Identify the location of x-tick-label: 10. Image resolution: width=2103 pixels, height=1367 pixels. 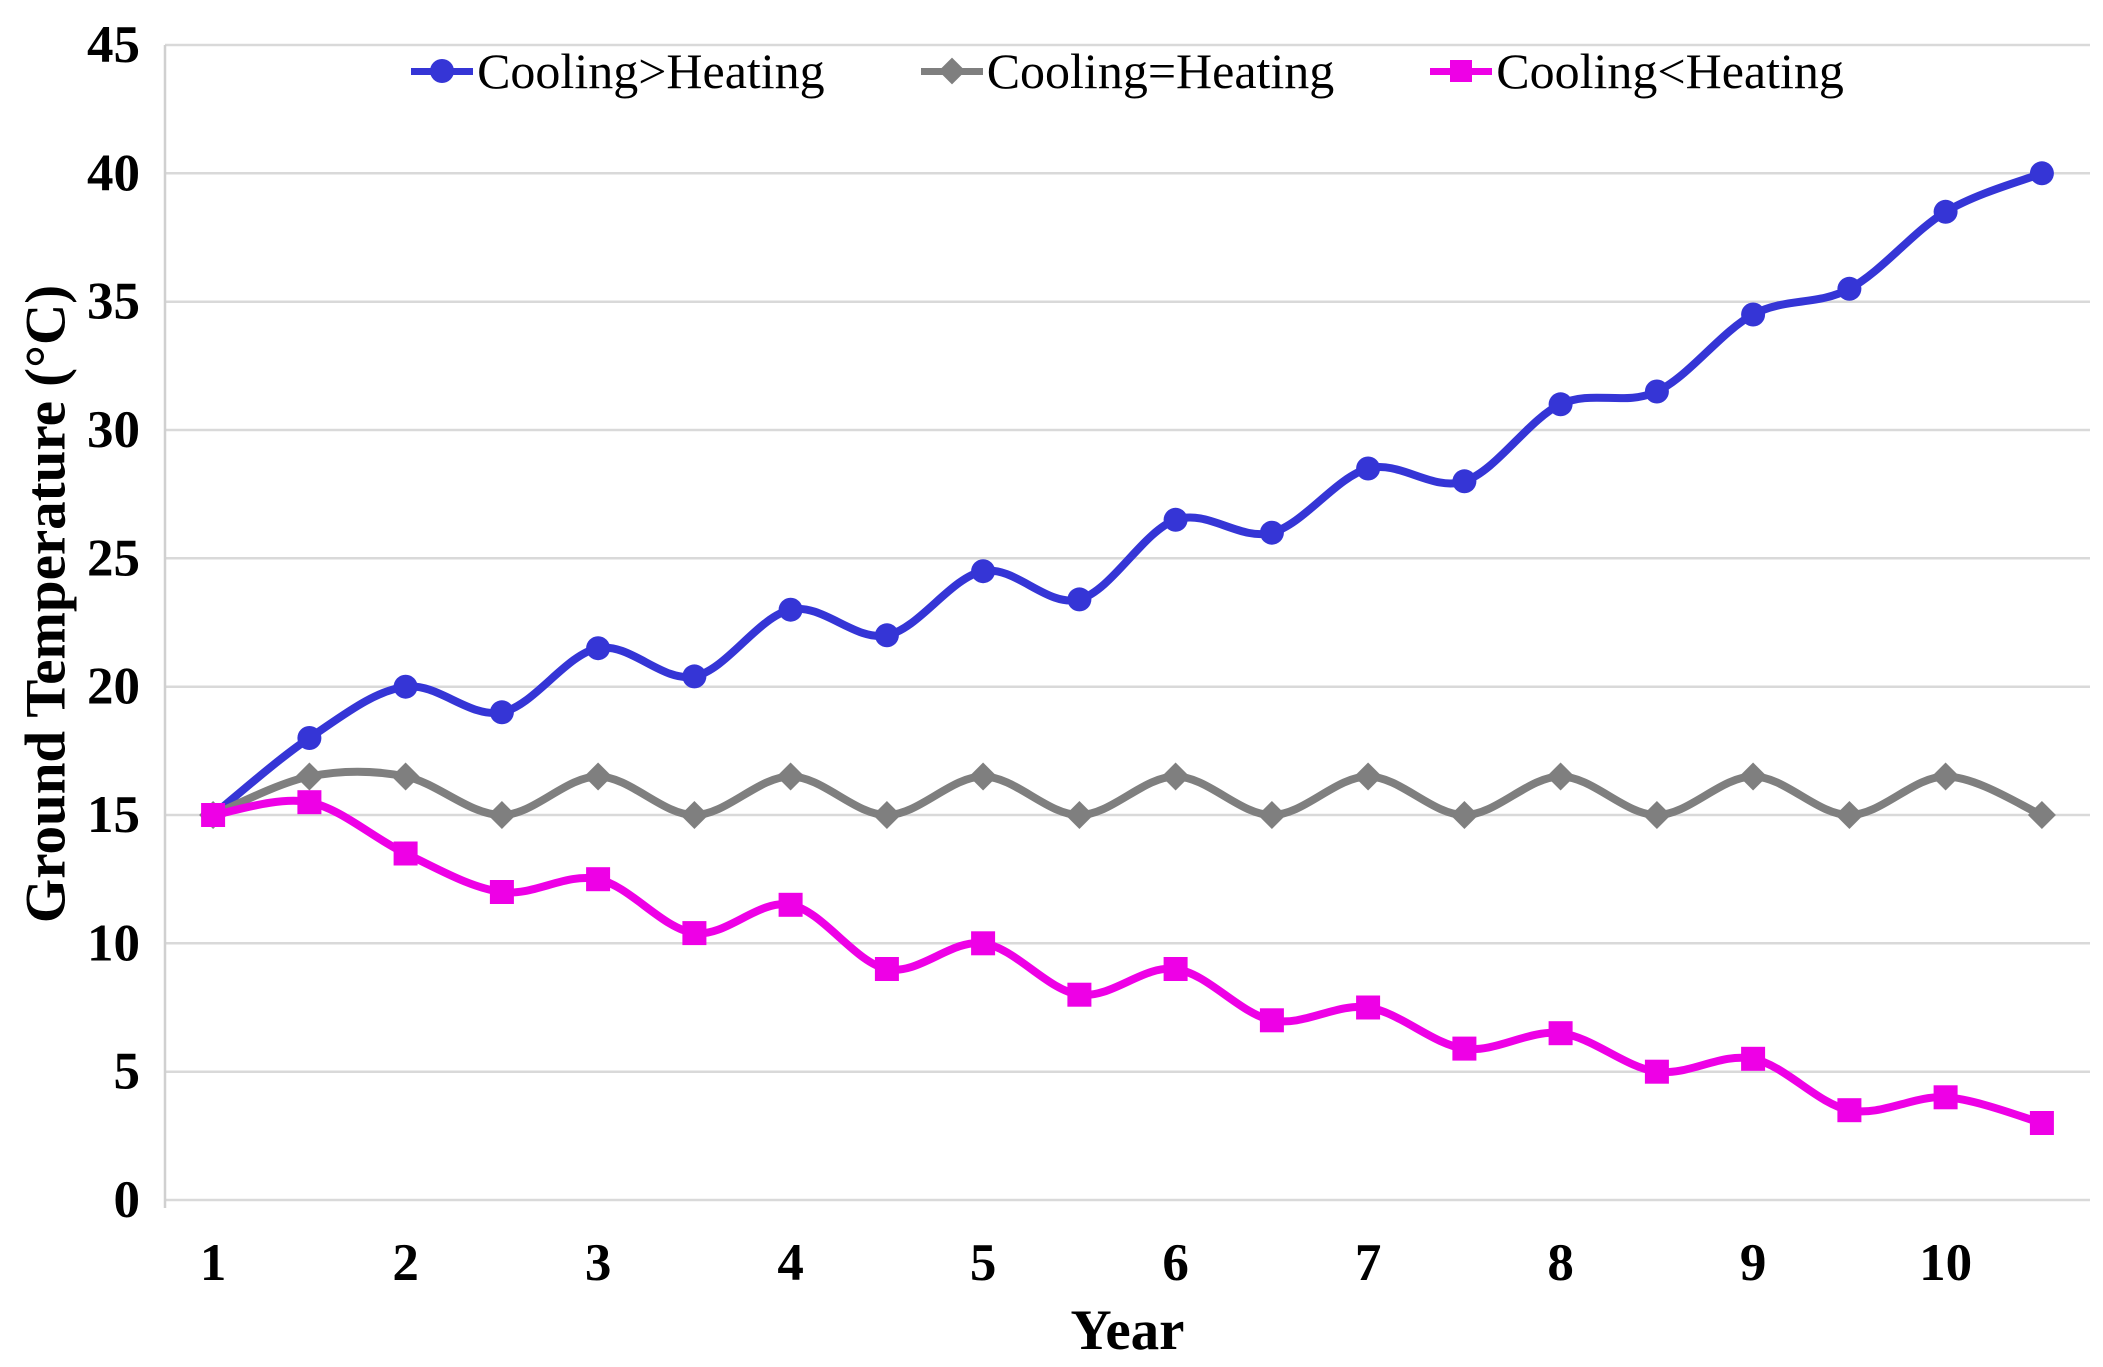
(1945, 1263).